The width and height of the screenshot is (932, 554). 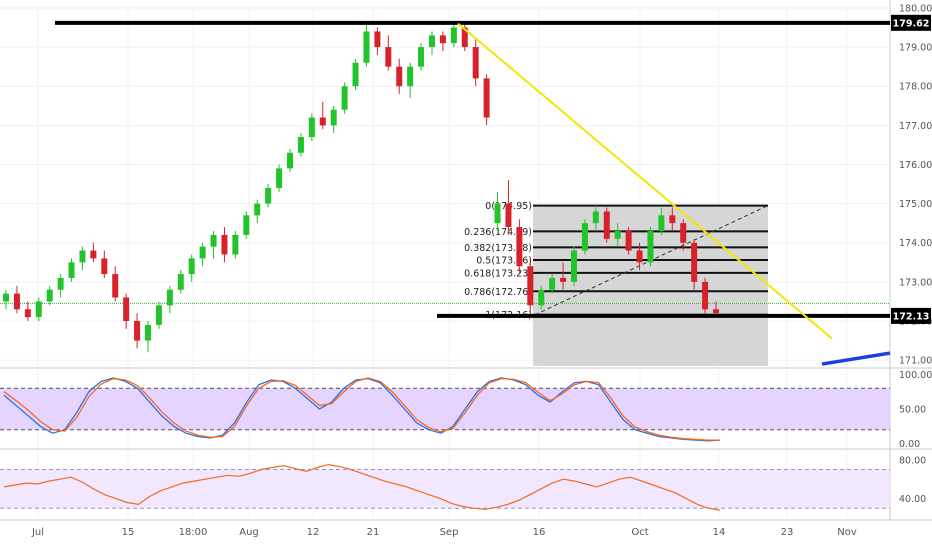 What do you see at coordinates (911, 23) in the screenshot?
I see `price-tag-label: 179.62` at bounding box center [911, 23].